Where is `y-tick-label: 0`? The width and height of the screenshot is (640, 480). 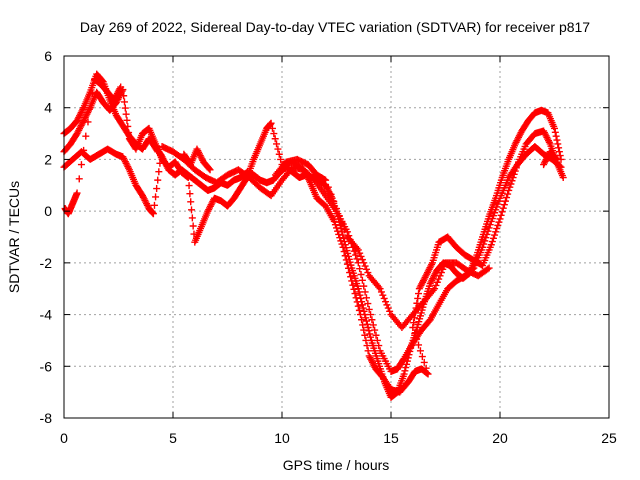
y-tick-label: 0 is located at coordinates (48, 211).